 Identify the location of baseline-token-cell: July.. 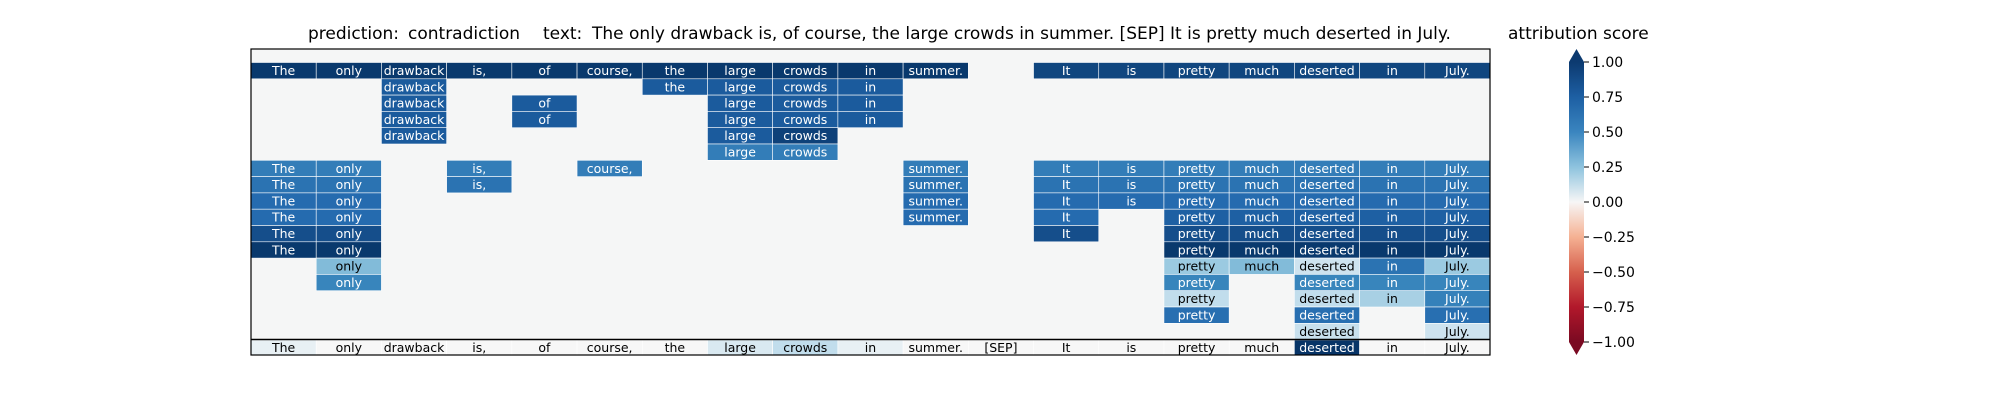
(1457, 347).